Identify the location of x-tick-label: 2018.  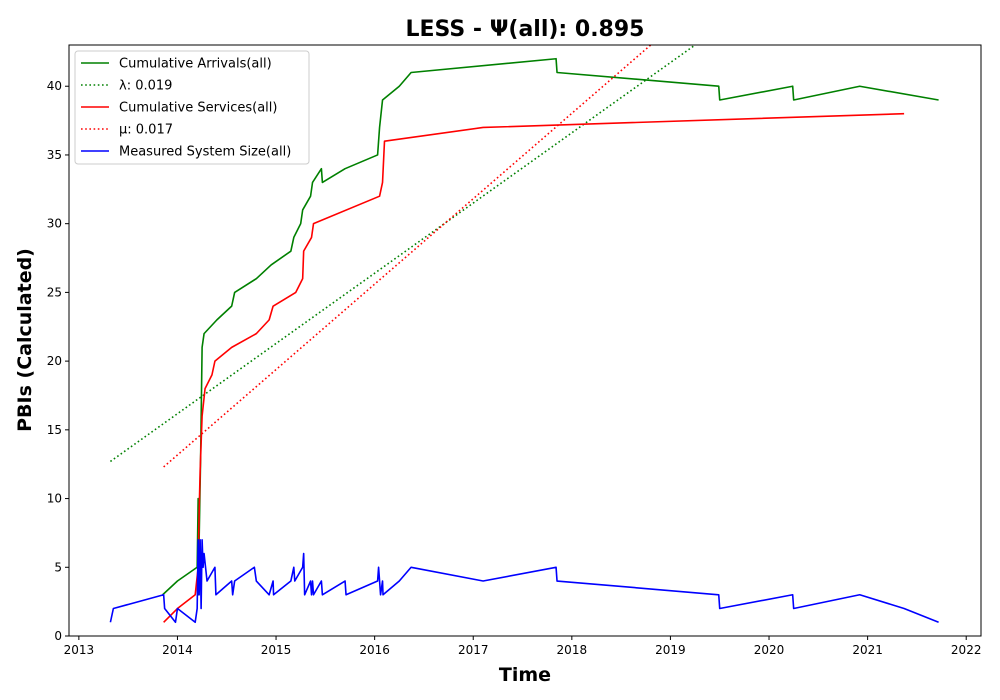
(572, 650).